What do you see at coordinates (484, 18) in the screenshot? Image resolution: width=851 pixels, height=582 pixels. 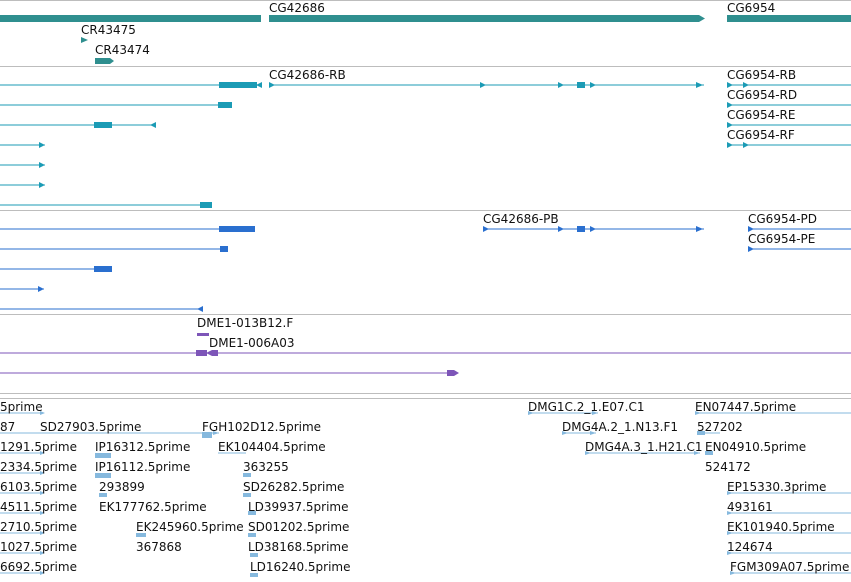 I see `gene-glyph-cg42686` at bounding box center [484, 18].